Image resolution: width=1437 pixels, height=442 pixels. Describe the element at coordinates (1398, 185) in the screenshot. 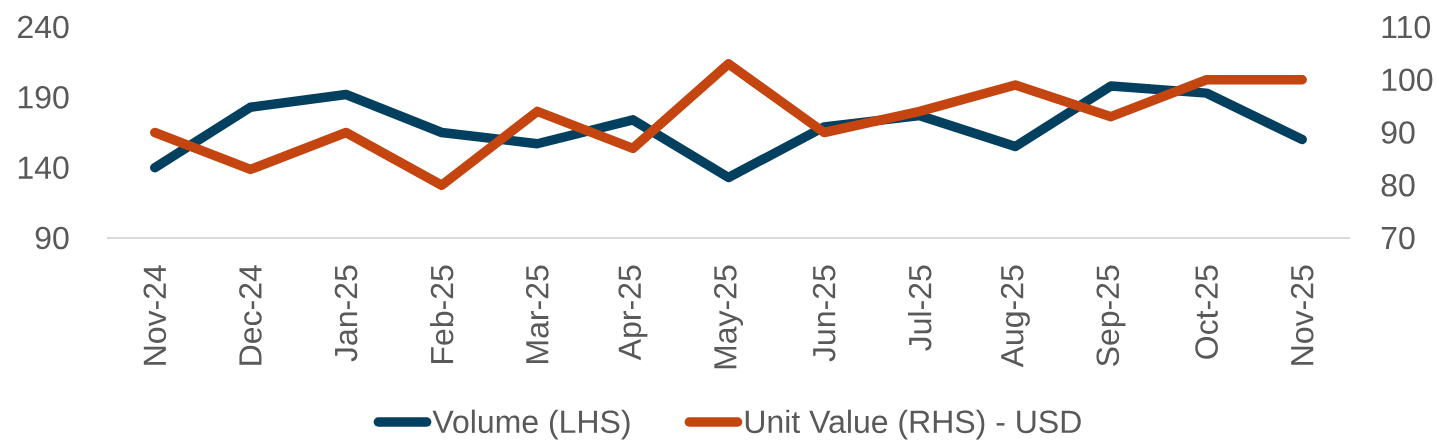

I see `y2-tick-label: 80` at that location.